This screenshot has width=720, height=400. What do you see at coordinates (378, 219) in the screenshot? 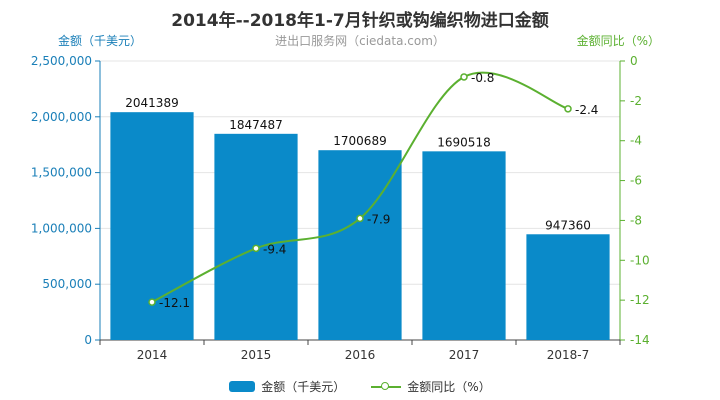
I see `line-value-label: -7.9` at bounding box center [378, 219].